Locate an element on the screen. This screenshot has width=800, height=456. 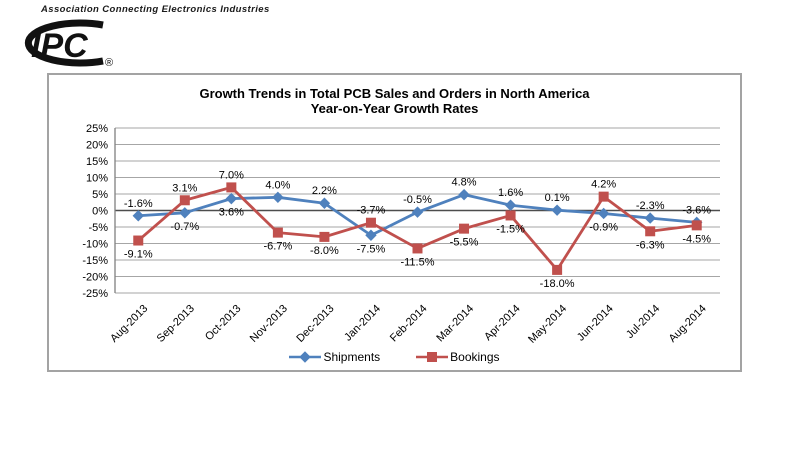
y-tick-label: -5% is located at coordinates (98, 228).